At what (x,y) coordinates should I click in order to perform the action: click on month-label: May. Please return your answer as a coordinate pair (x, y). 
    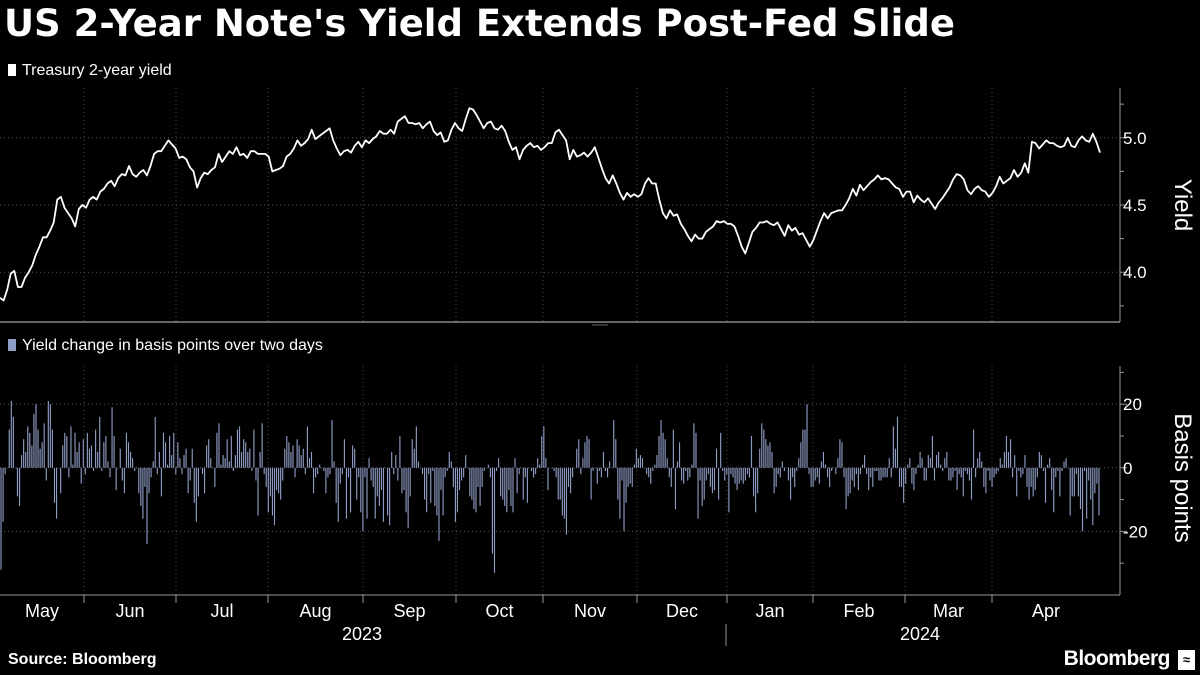
    Looking at the image, I should click on (42, 611).